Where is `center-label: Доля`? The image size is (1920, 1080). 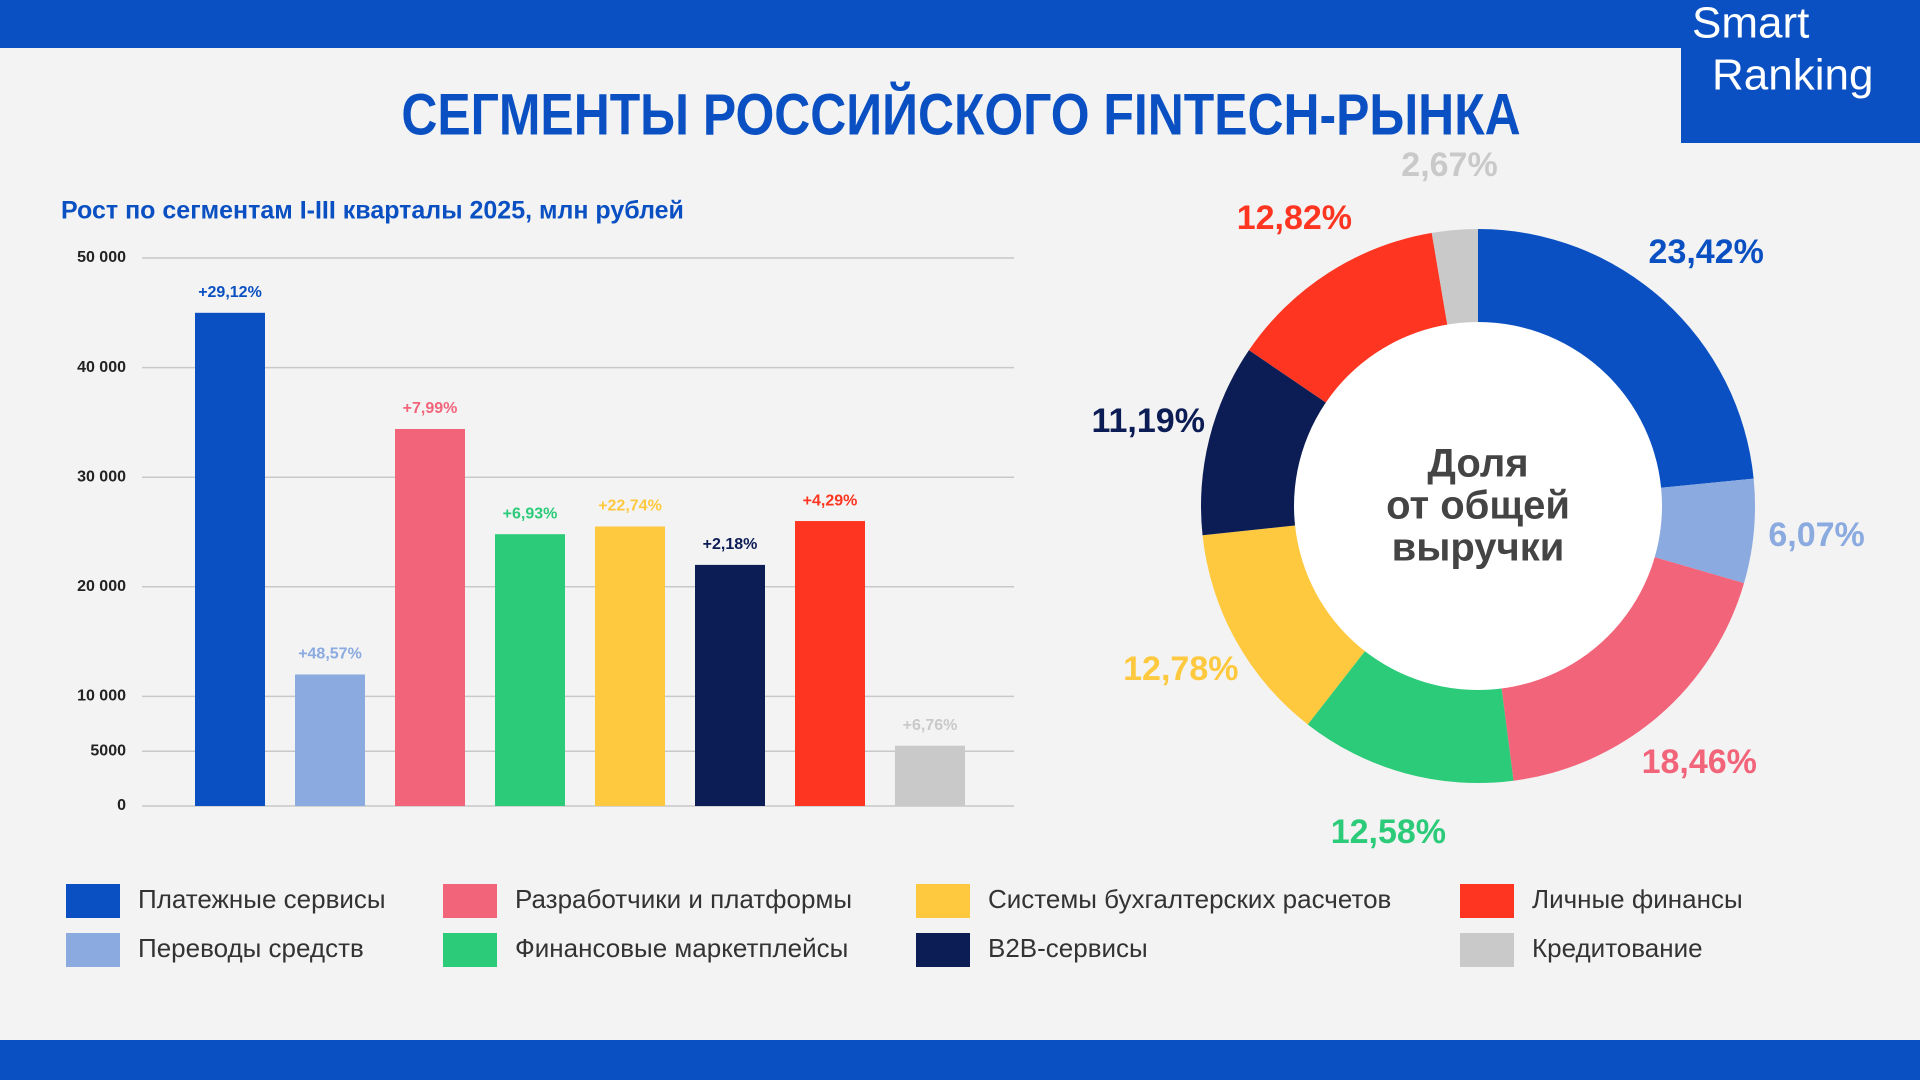
center-label: Доля is located at coordinates (1477, 464).